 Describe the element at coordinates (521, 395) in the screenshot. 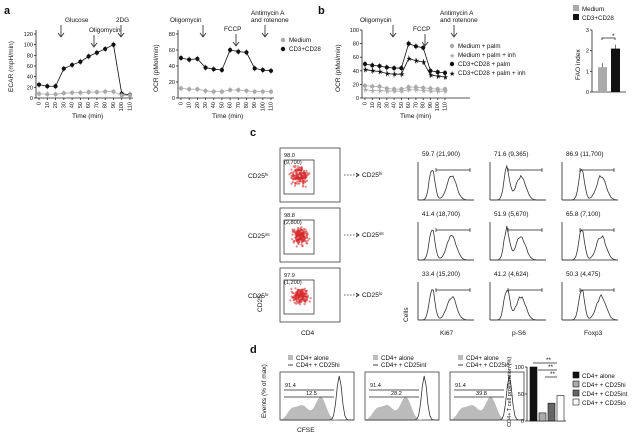

I see `d-bar-ytick-label: 50` at that location.